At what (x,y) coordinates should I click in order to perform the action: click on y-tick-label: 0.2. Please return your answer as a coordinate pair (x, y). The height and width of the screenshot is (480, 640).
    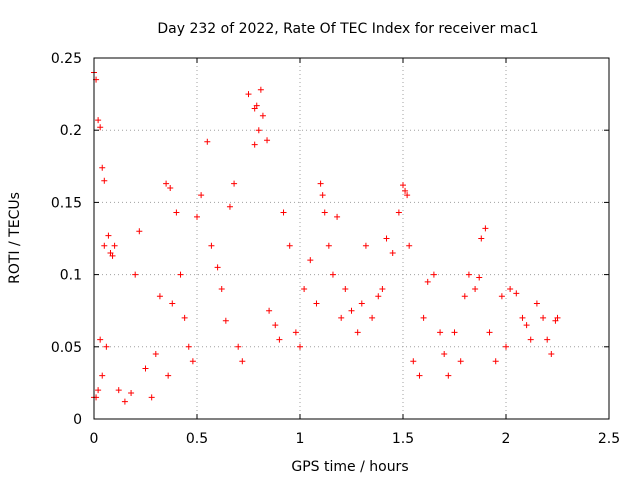
    Looking at the image, I should click on (71, 131).